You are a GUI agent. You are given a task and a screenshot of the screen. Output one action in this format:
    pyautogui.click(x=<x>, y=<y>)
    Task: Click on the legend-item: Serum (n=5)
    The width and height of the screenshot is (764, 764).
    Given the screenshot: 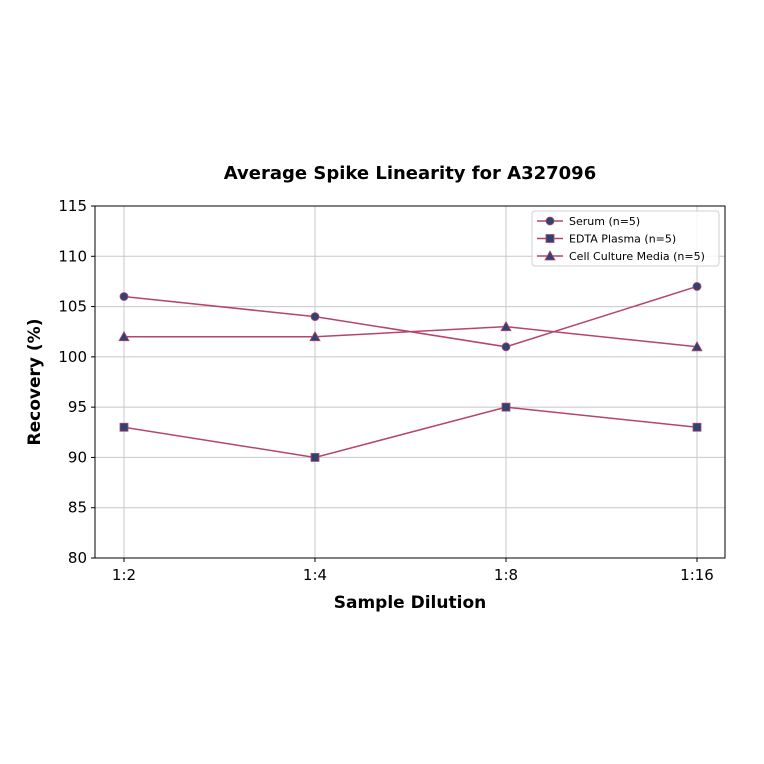 What is the action you would take?
    pyautogui.click(x=588, y=221)
    